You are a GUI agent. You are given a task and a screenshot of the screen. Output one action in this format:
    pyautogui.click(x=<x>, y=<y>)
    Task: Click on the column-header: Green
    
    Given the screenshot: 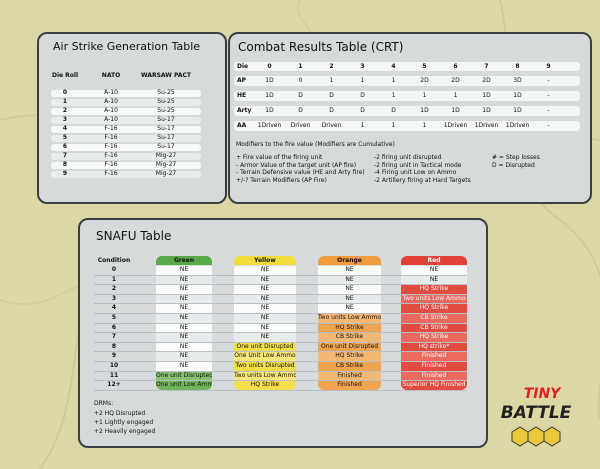 What is the action you would take?
    pyautogui.click(x=184, y=260)
    